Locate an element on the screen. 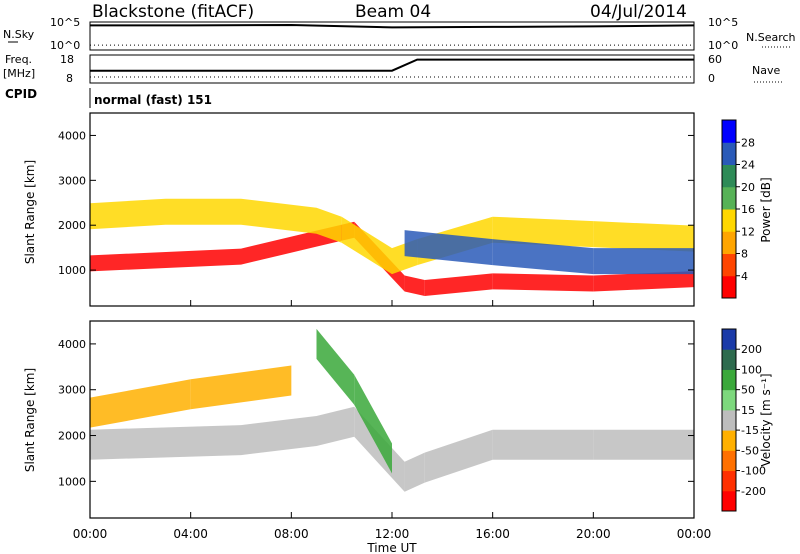 Image resolution: width=800 pixels, height=554 pixels. power-ytick-label-2: 3000 is located at coordinates (72, 180).